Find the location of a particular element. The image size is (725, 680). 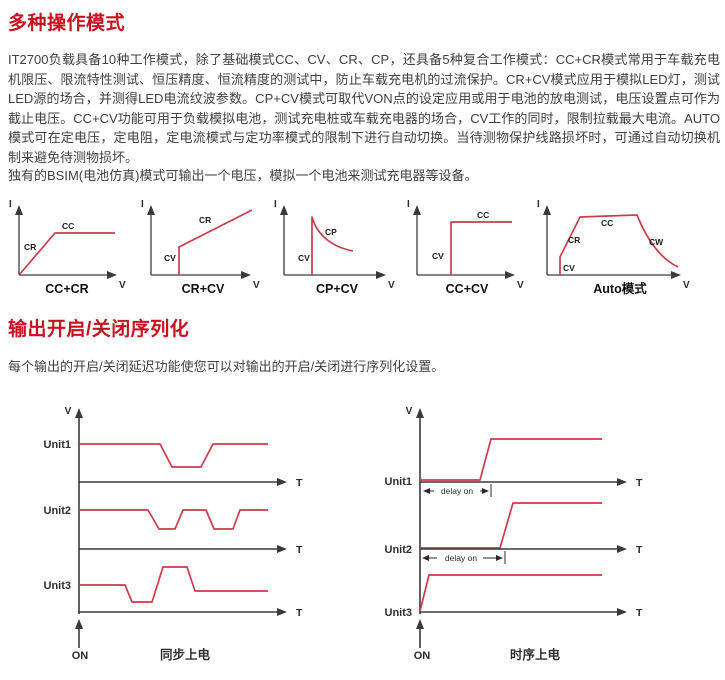

diagram-caption: 同步上电 is located at coordinates (185, 654).